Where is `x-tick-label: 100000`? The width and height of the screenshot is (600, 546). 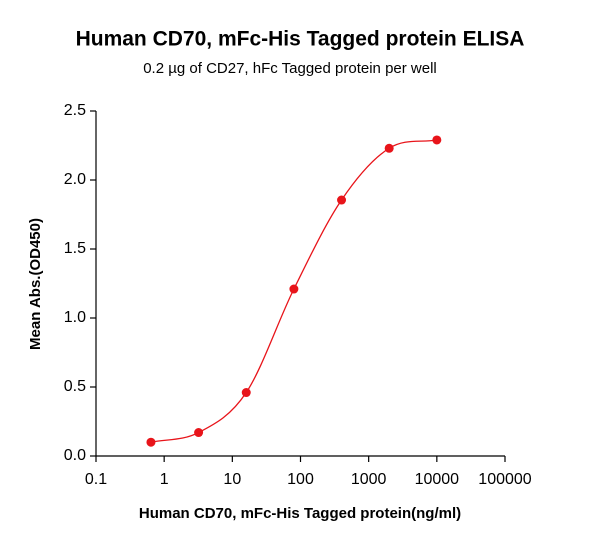 x-tick-label: 100000 is located at coordinates (504, 479).